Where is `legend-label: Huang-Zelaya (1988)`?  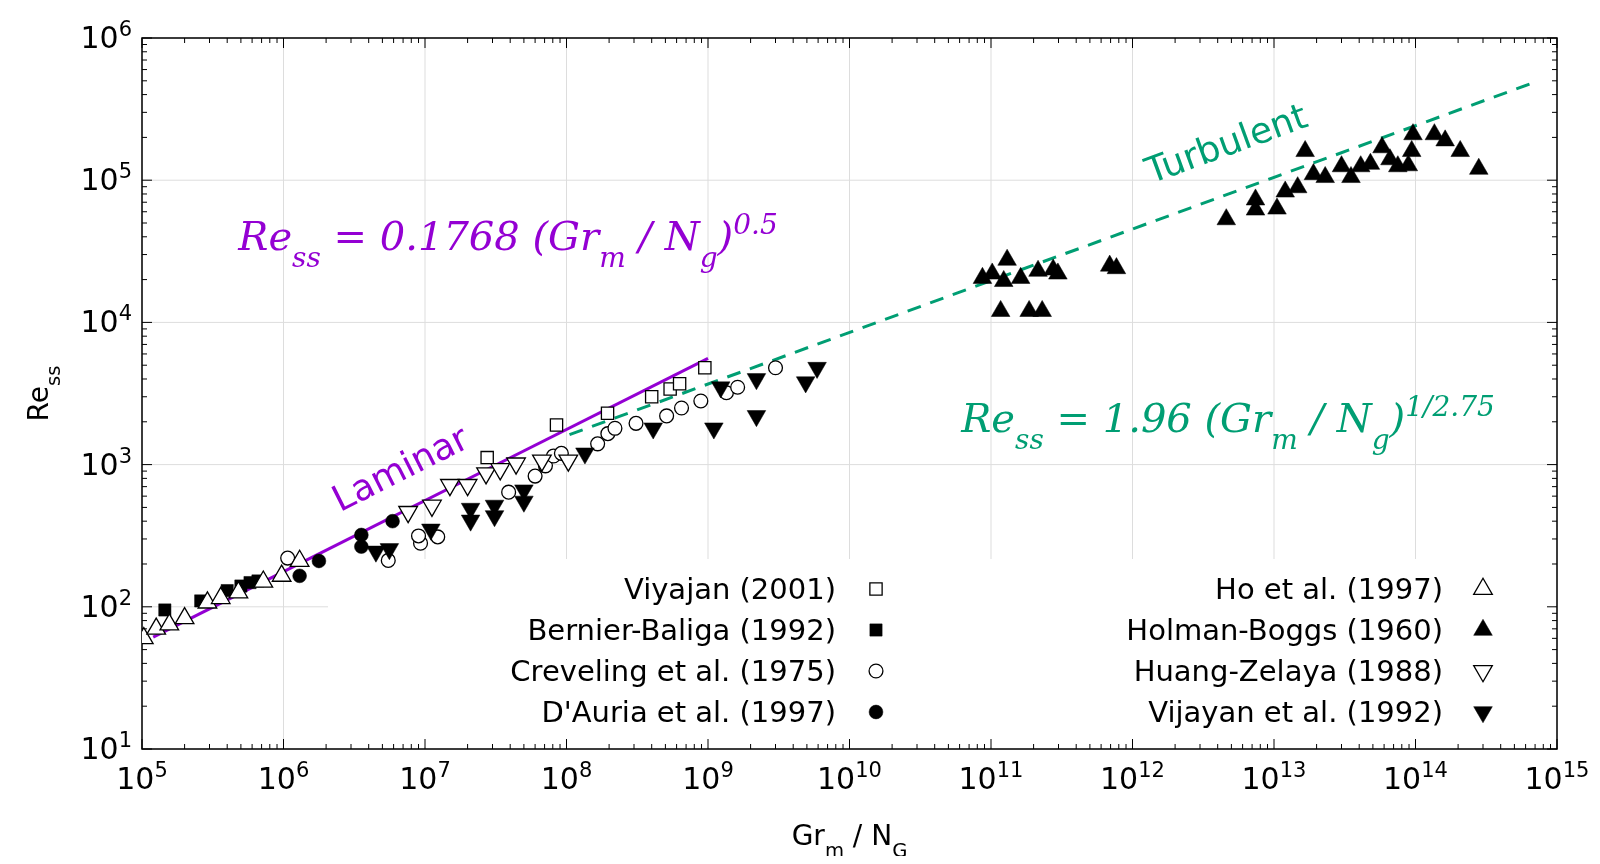 legend-label: Huang-Zelaya (1988) is located at coordinates (1288, 671).